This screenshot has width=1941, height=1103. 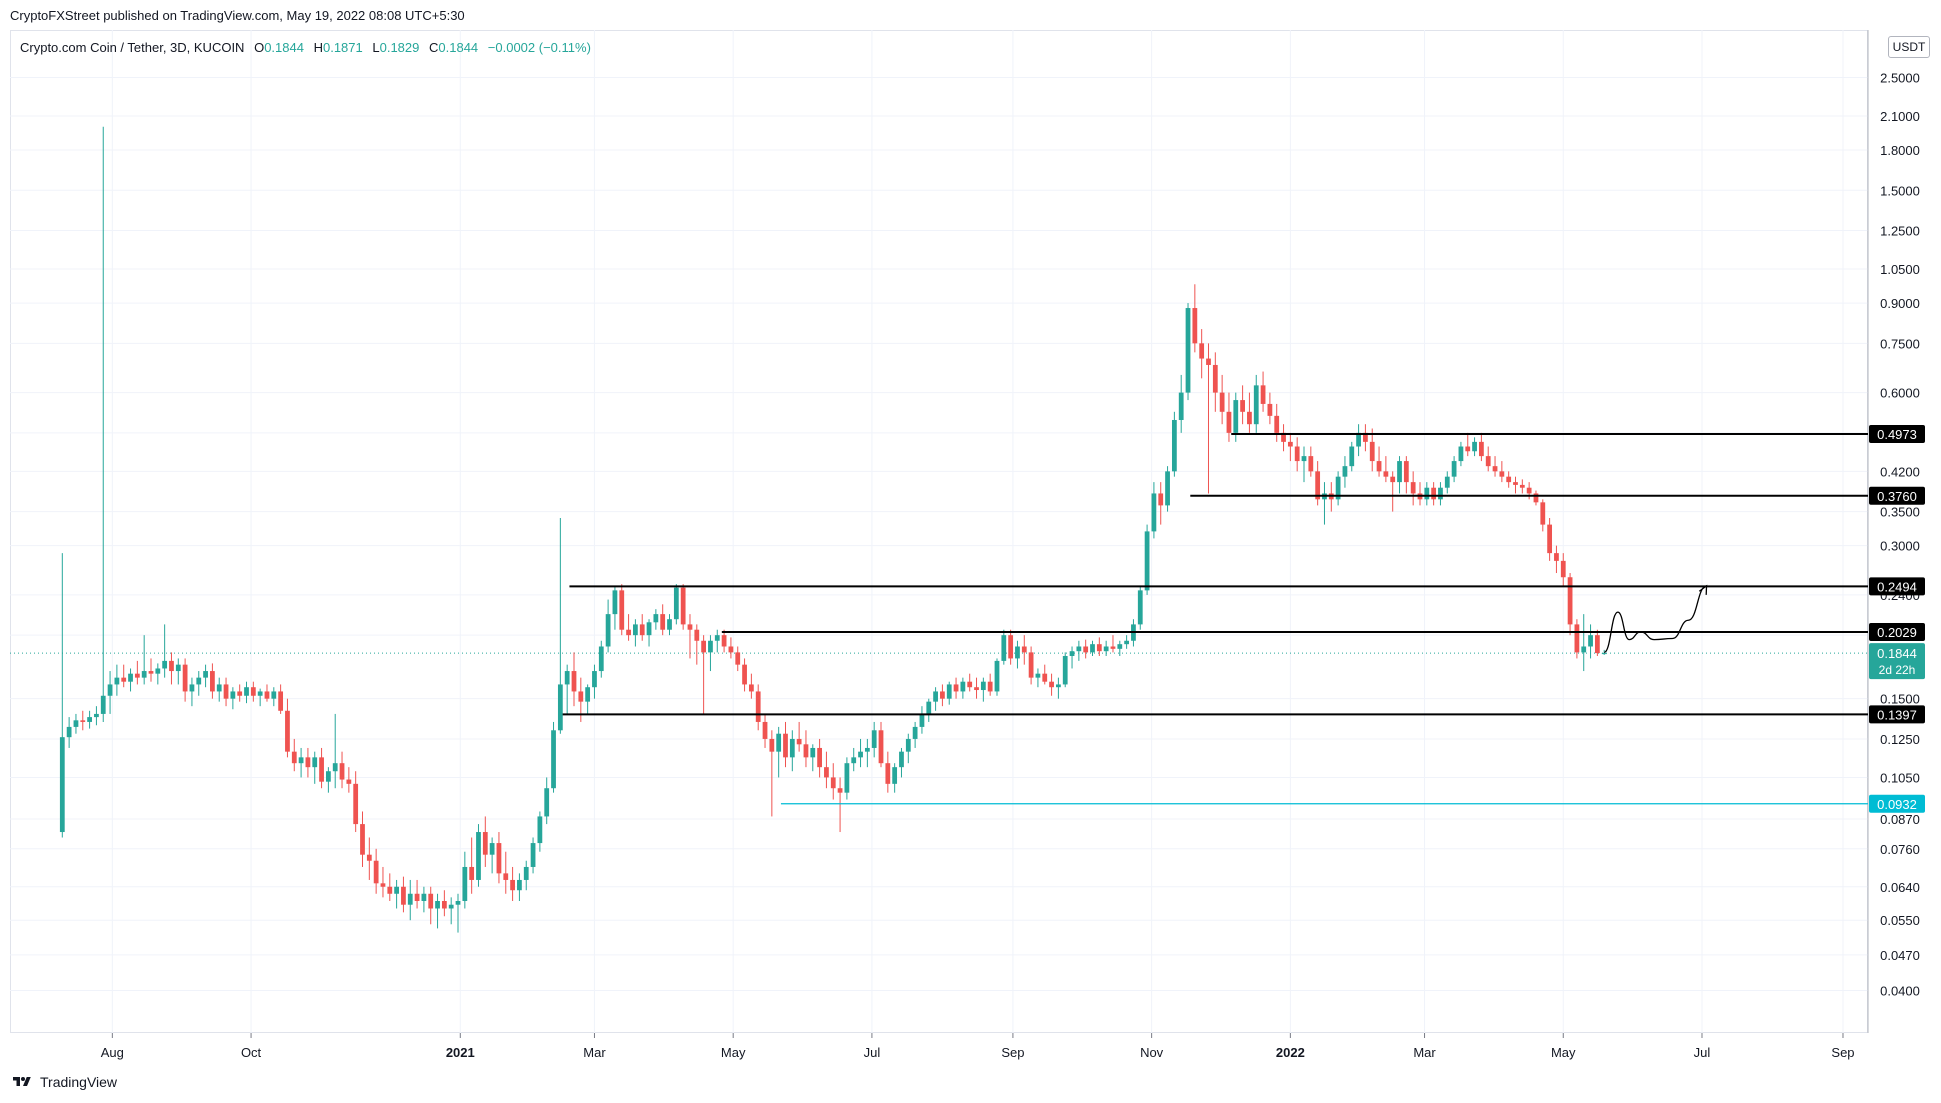 I want to click on y-tick-label: 0.1500, so click(x=1900, y=699).